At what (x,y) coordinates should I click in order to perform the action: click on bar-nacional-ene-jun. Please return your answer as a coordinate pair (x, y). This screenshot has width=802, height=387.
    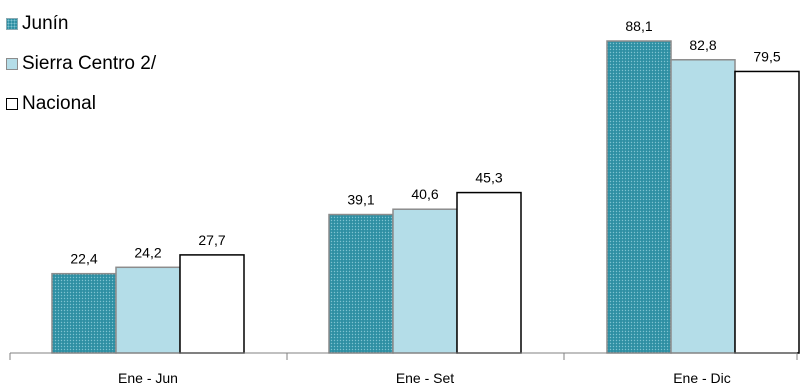
    Looking at the image, I should click on (212, 304).